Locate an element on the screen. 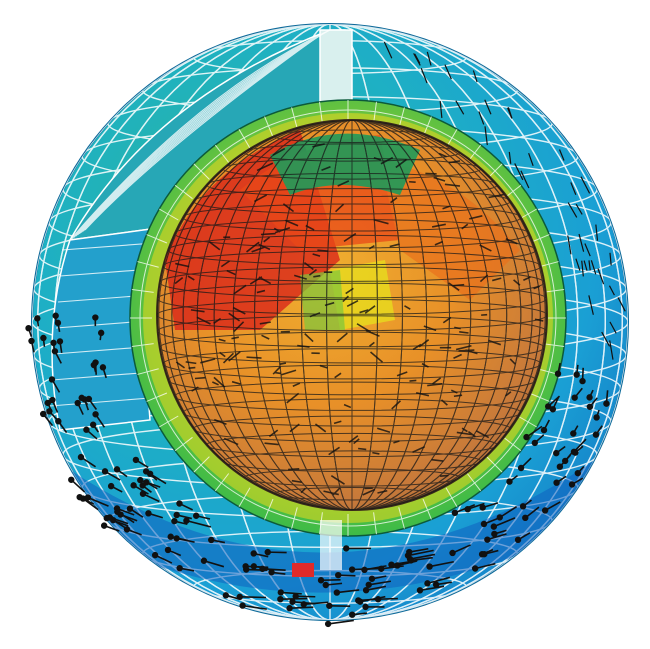  hot-patch is located at coordinates (303, 570).